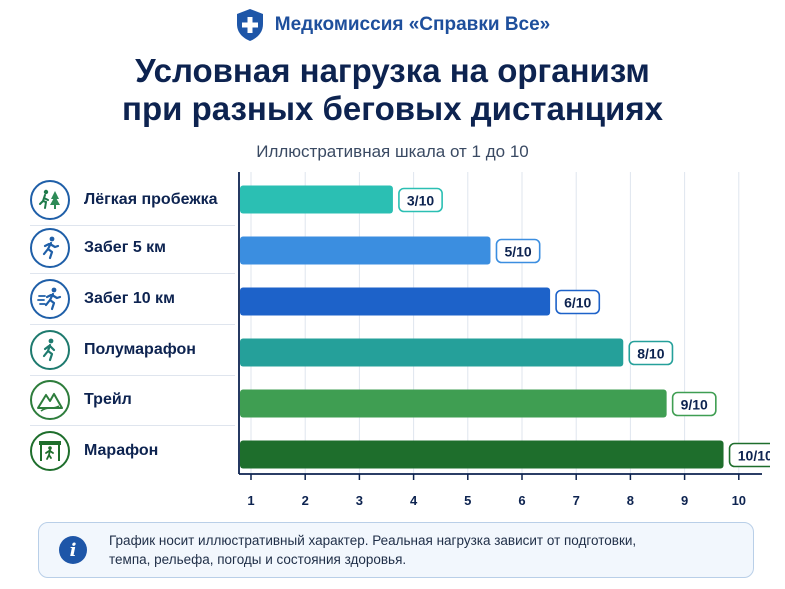 This screenshot has height=589, width=785. Describe the element at coordinates (739, 500) in the screenshot. I see `x-tick-label: 10` at that location.